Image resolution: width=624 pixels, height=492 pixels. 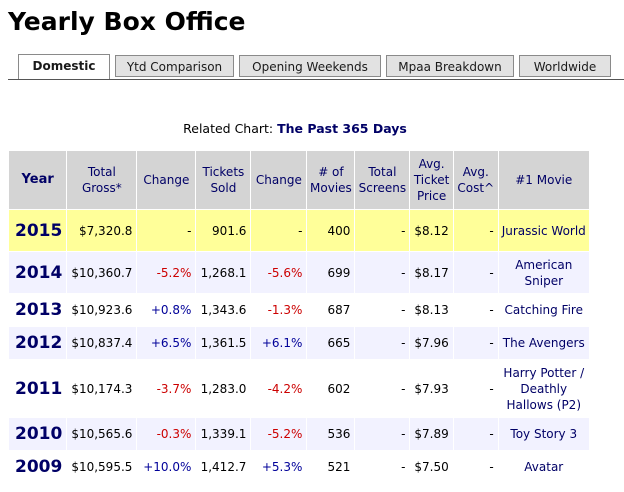 I want to click on top-movie-link: The Avengers, so click(x=543, y=343).